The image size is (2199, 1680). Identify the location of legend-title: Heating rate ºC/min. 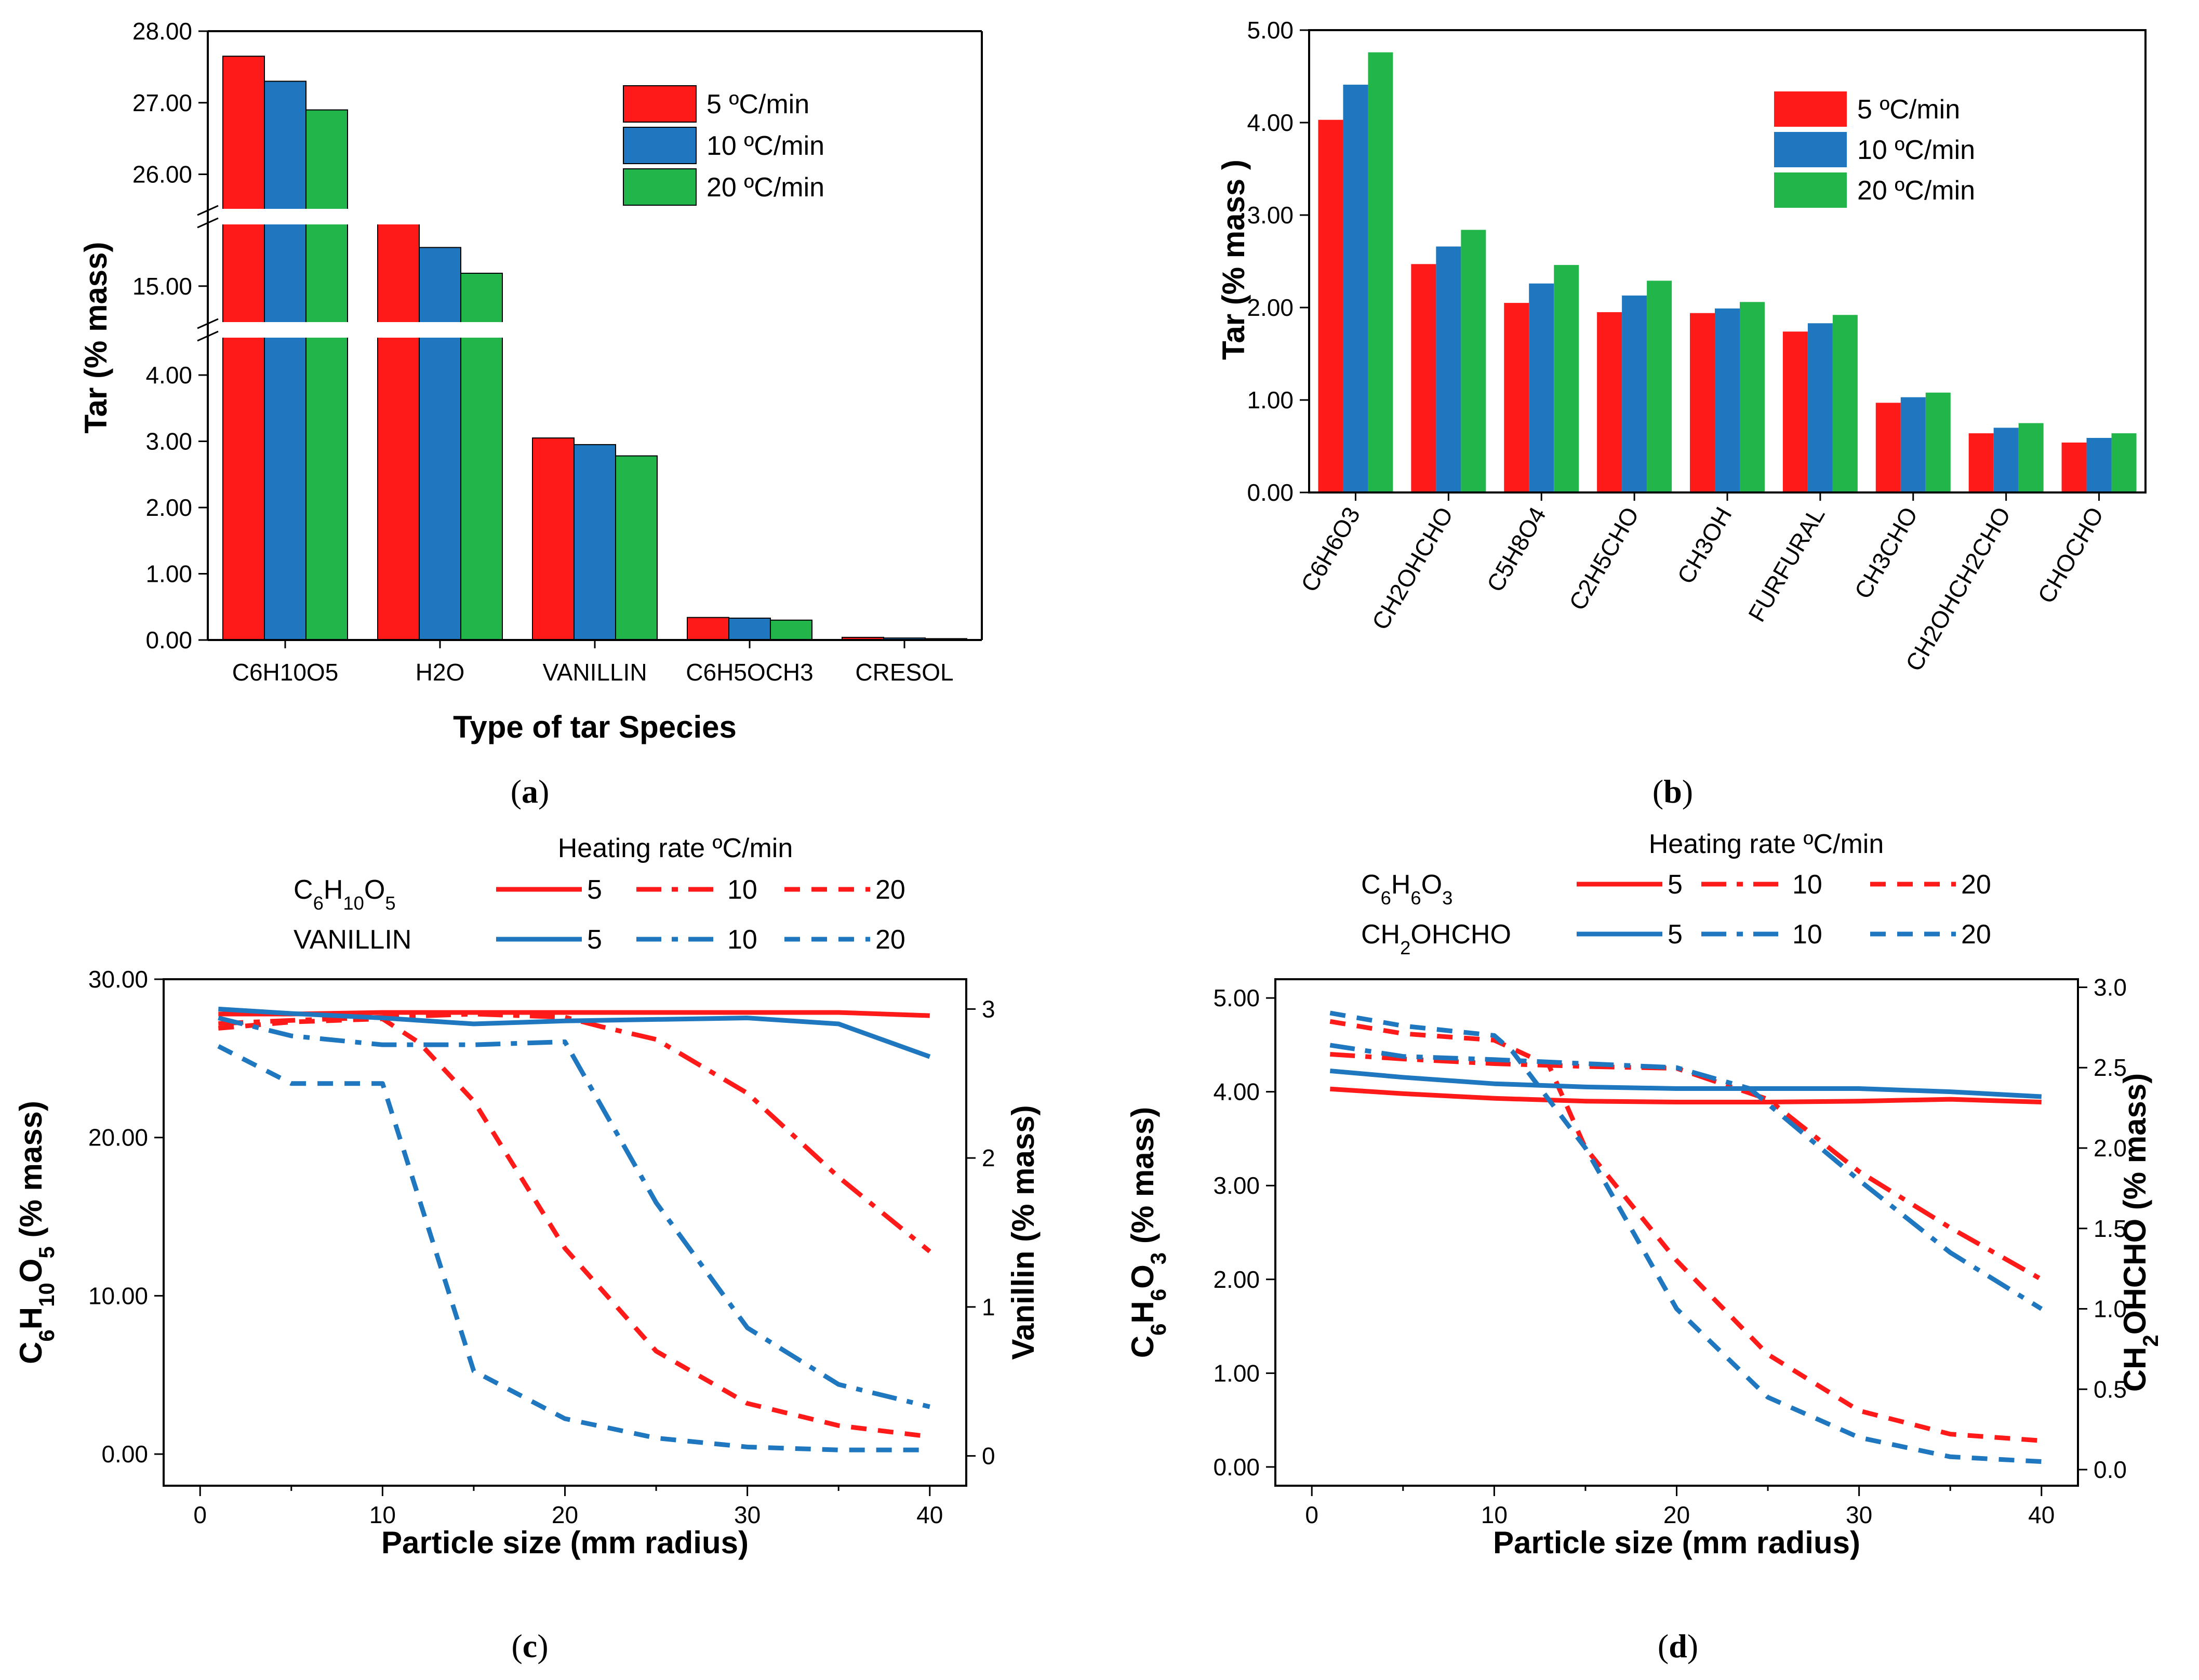
(1766, 844).